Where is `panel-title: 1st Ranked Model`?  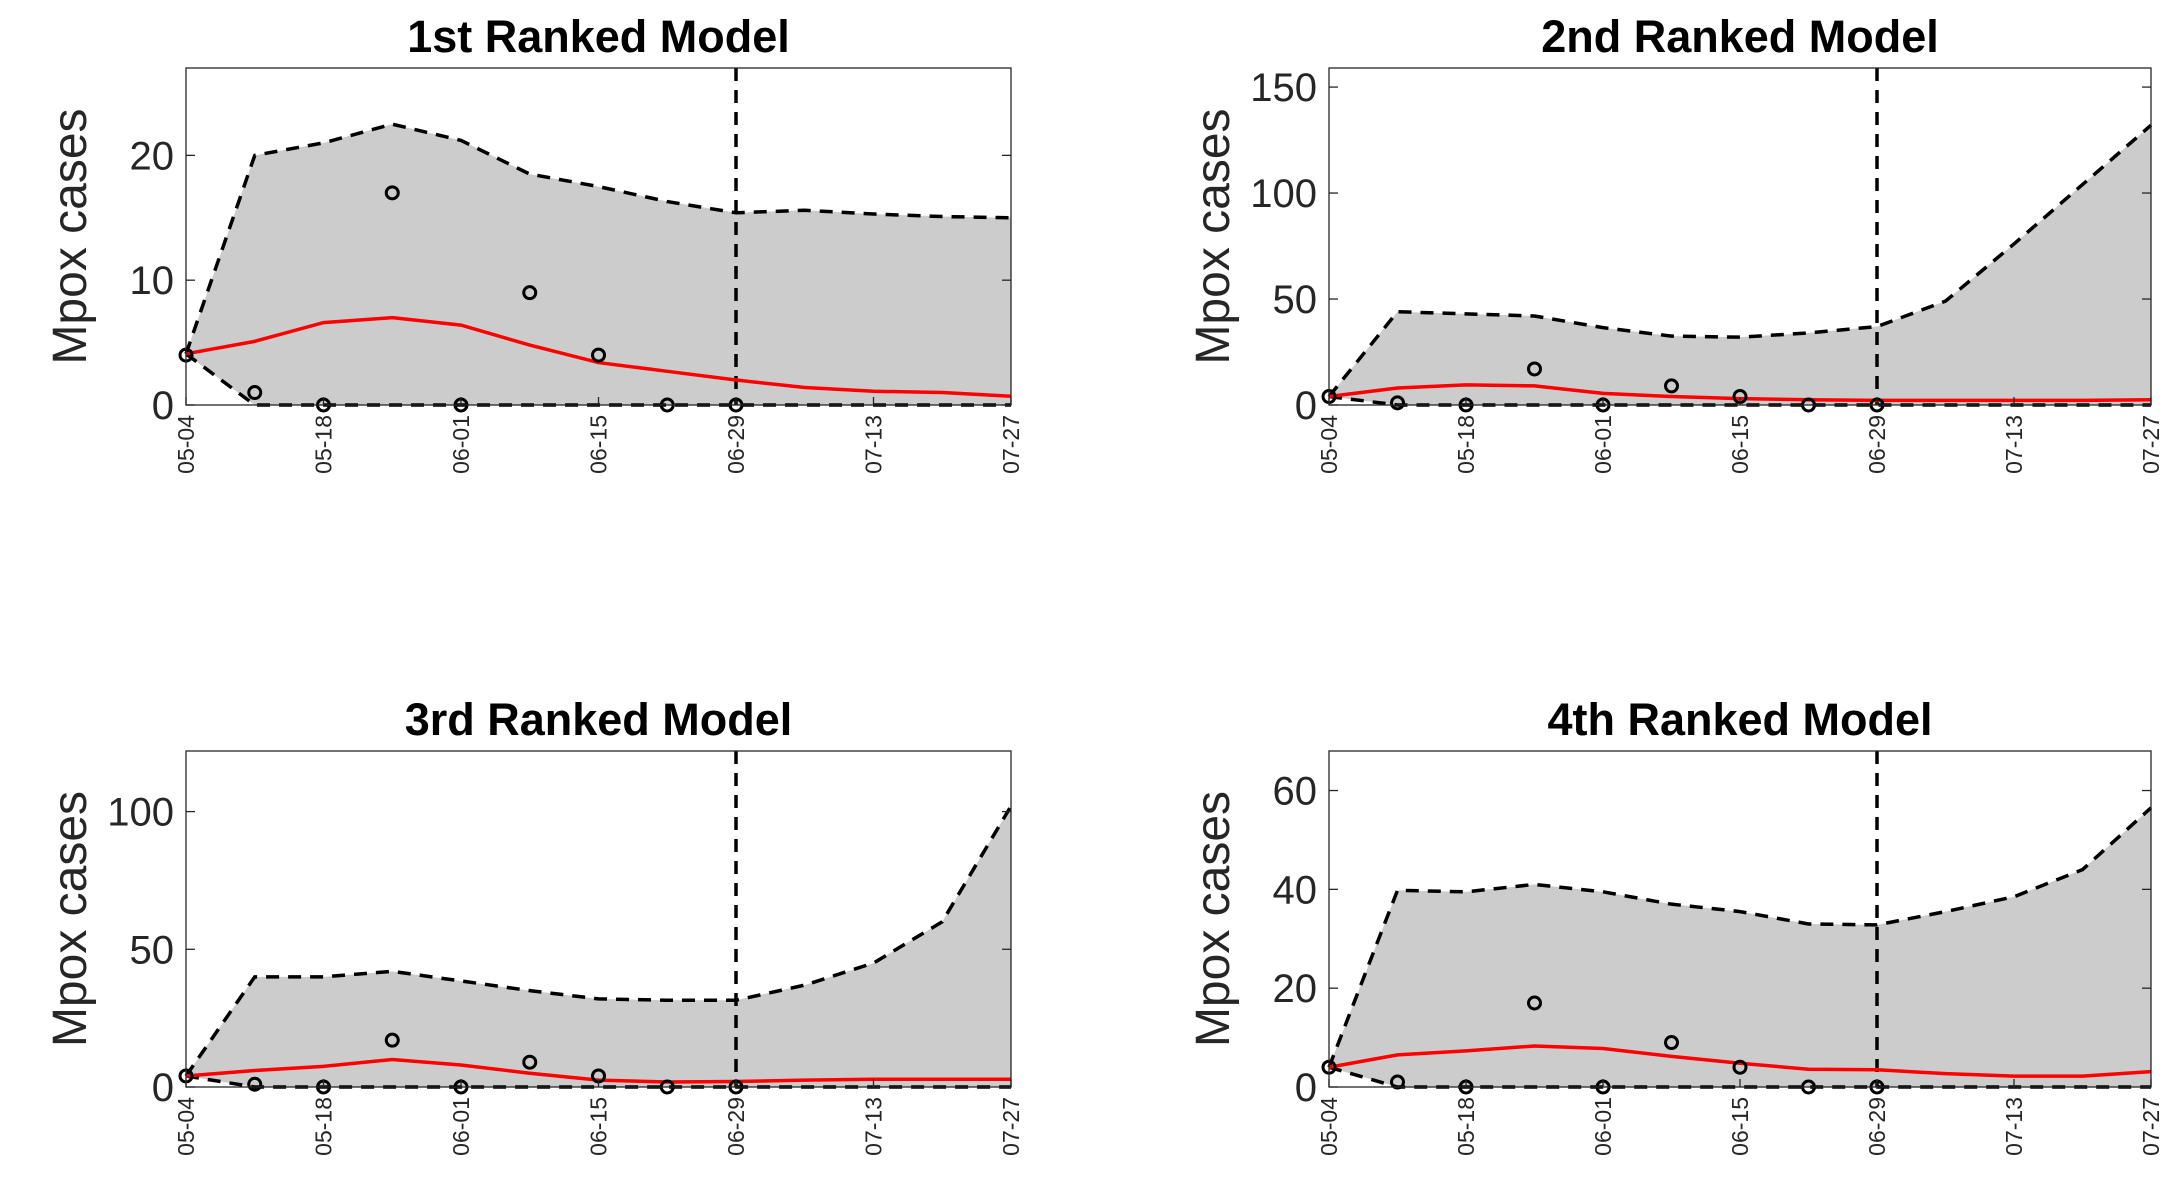
panel-title: 1st Ranked Model is located at coordinates (598, 36).